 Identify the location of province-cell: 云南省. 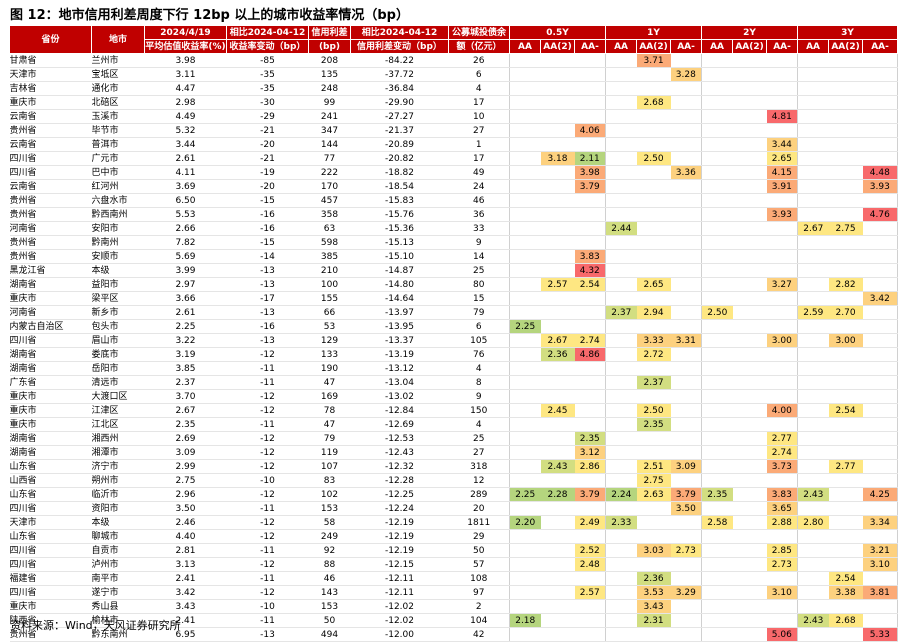
(50, 186).